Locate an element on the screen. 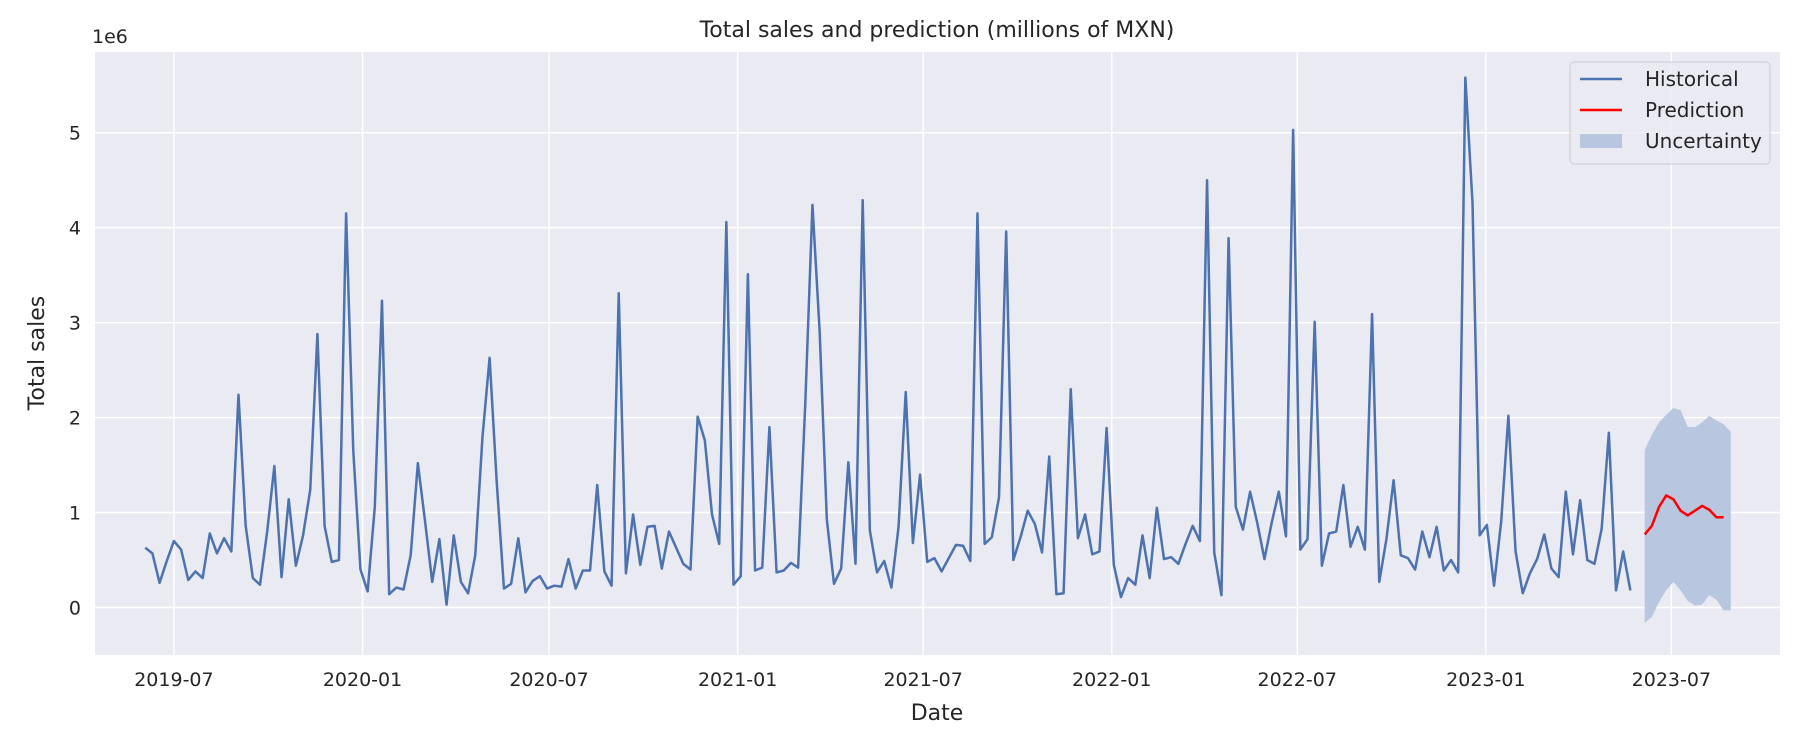 The height and width of the screenshot is (750, 1800). x-tick-label: 2023-07 is located at coordinates (1671, 680).